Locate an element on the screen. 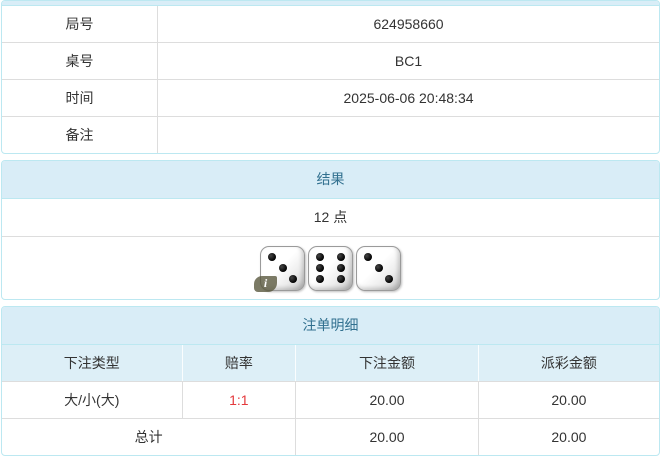 Image resolution: width=661 pixels, height=464 pixels. col-odds: 赔率 is located at coordinates (238, 363).